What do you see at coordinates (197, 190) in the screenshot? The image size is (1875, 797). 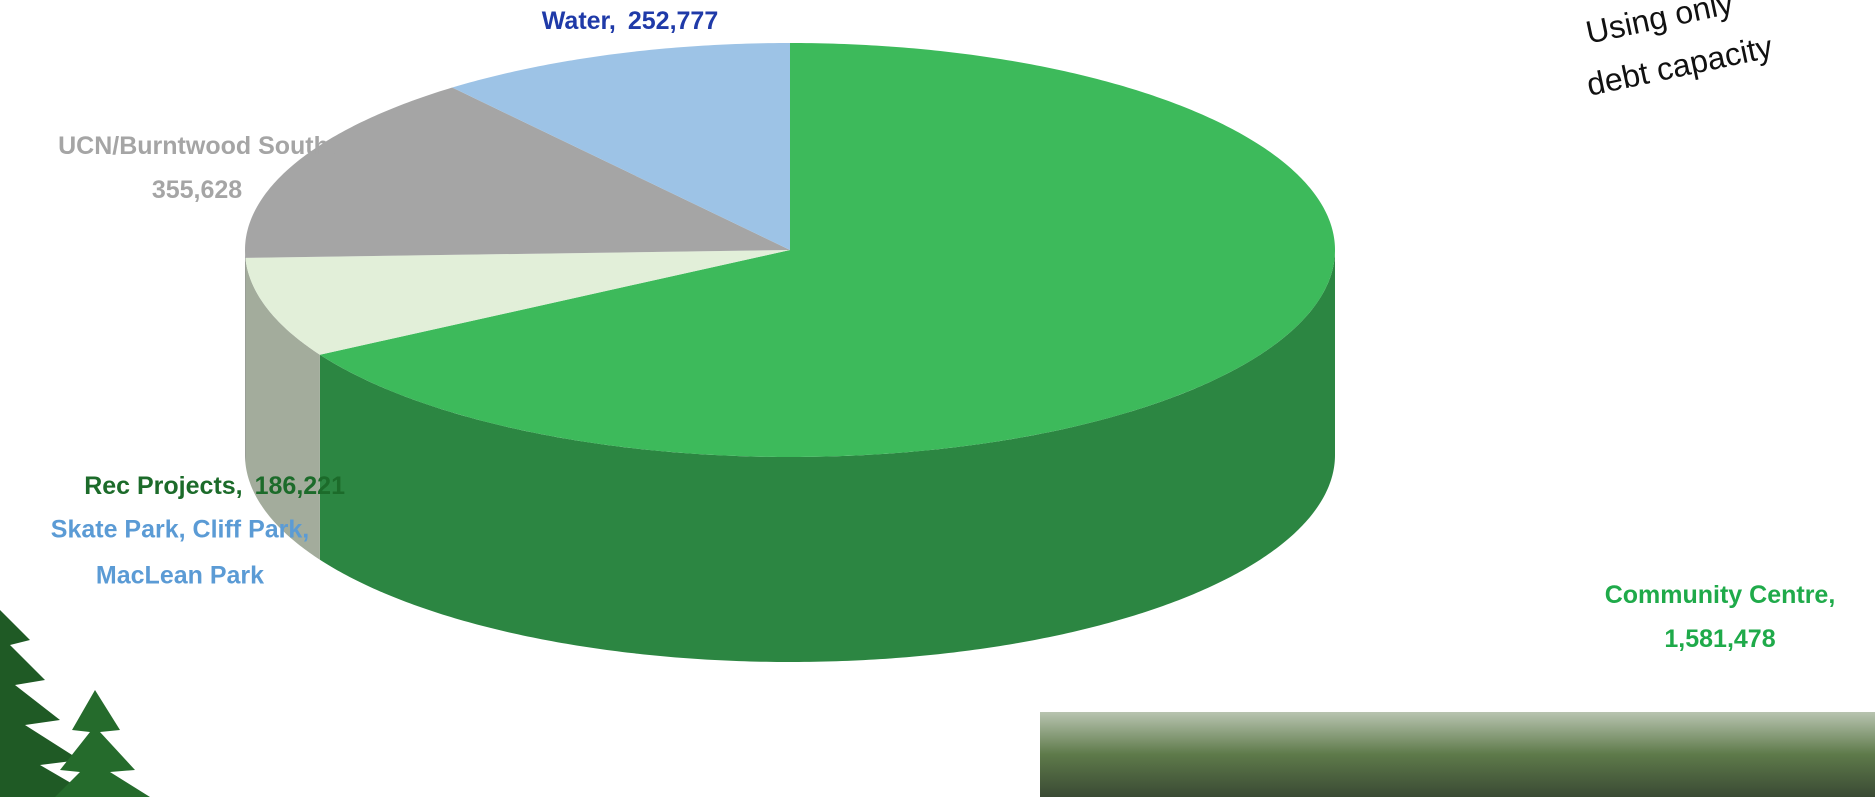 I see `value-label: 355,628` at bounding box center [197, 190].